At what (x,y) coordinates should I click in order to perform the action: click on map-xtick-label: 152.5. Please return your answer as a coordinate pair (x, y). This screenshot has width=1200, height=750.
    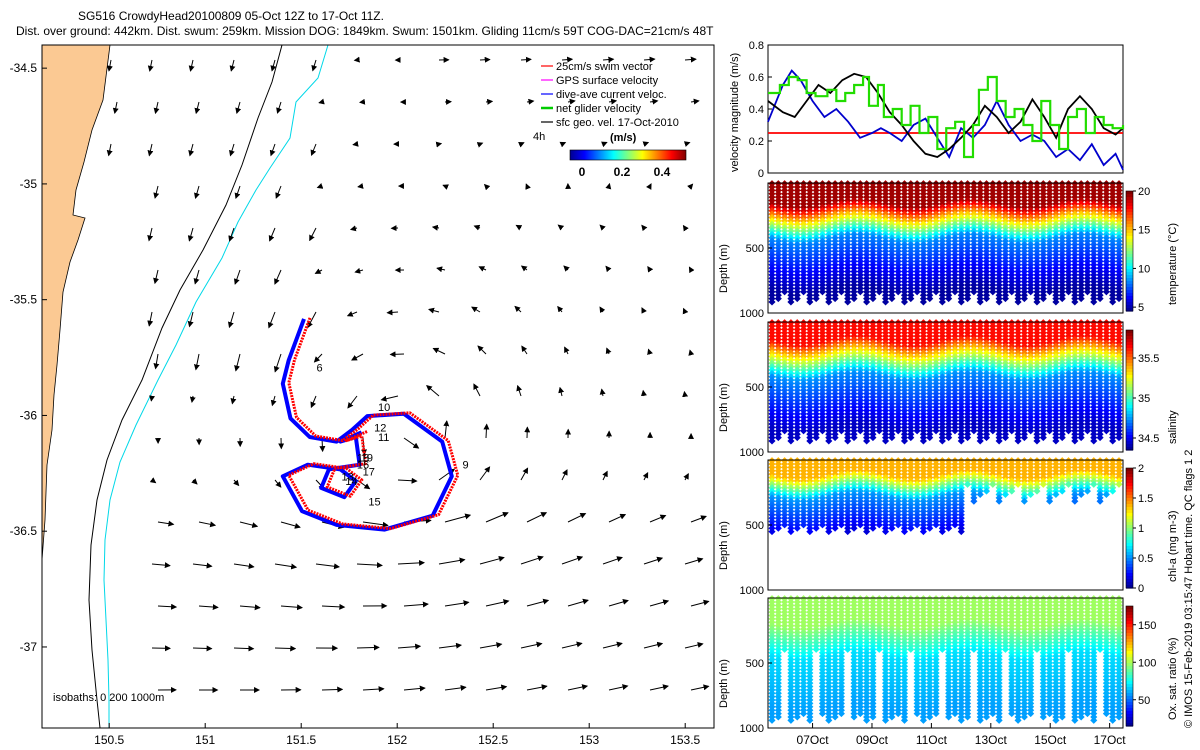
    Looking at the image, I should click on (493, 740).